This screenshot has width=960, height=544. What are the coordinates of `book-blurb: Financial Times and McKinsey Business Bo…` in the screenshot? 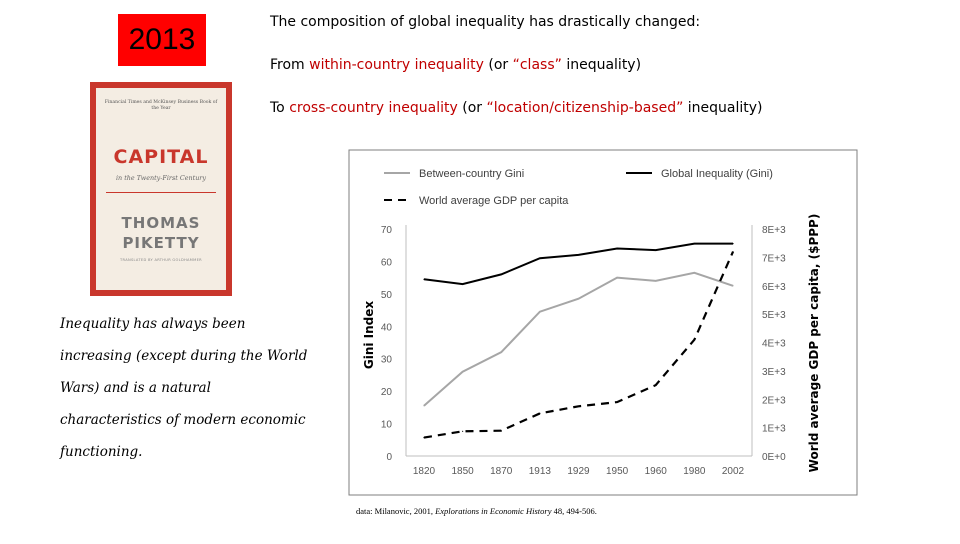 It's located at (161, 105).